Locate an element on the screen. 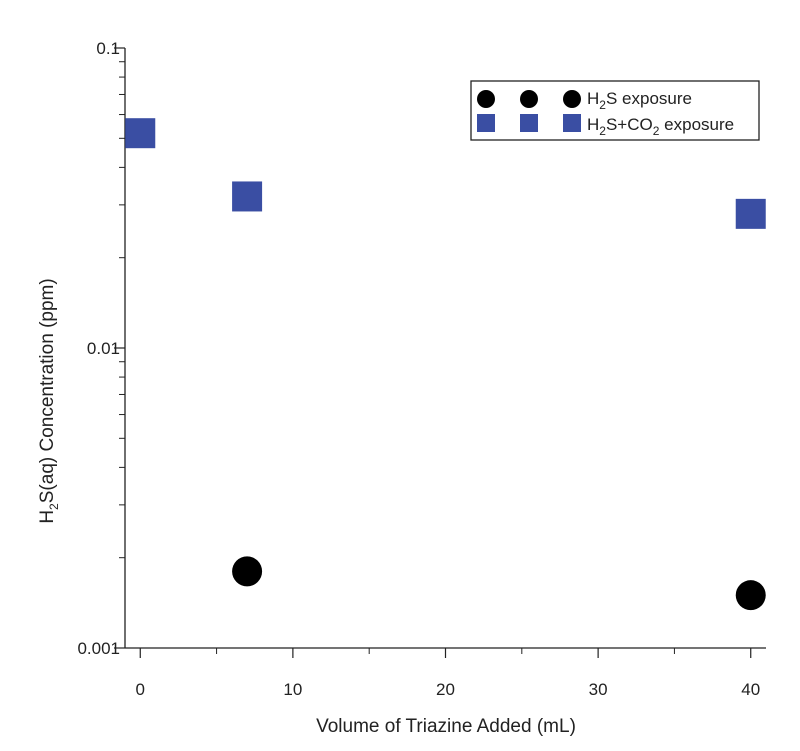 Image resolution: width=800 pixels, height=751 pixels. x-tick-label: 40 is located at coordinates (750, 689).